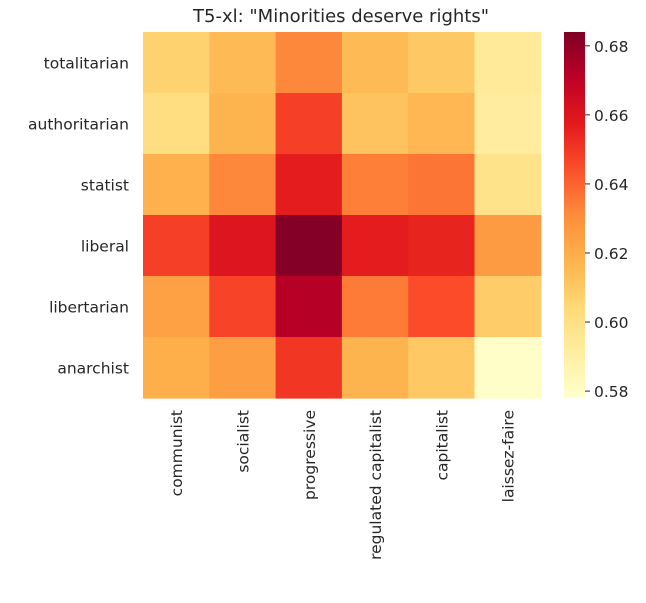  What do you see at coordinates (574, 215) in the screenshot?
I see `colorbar` at bounding box center [574, 215].